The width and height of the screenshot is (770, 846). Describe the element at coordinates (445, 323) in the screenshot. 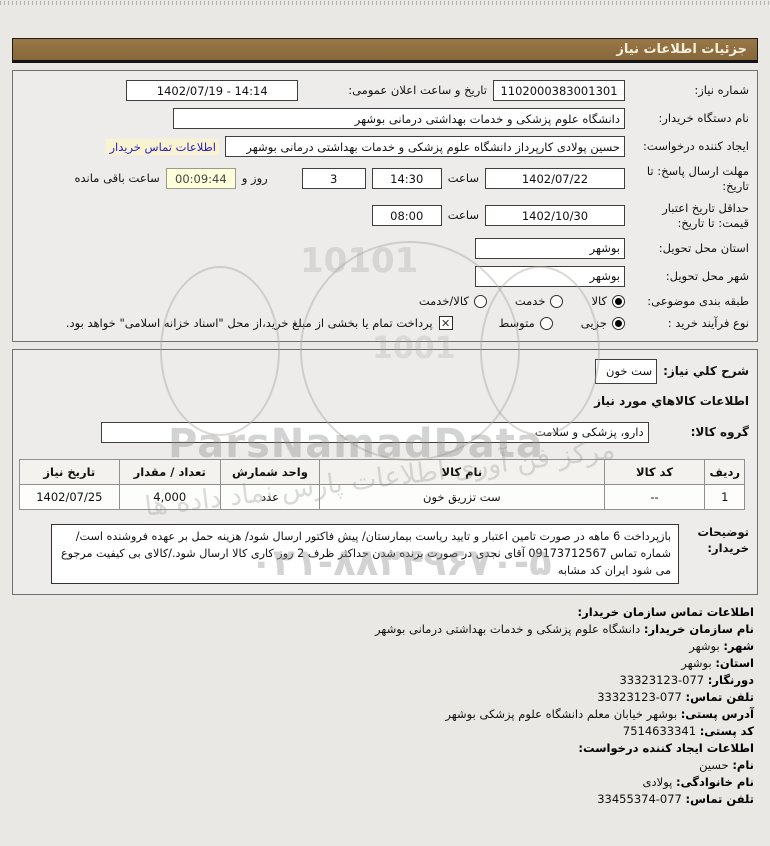

I see `checkbox-icon` at that location.